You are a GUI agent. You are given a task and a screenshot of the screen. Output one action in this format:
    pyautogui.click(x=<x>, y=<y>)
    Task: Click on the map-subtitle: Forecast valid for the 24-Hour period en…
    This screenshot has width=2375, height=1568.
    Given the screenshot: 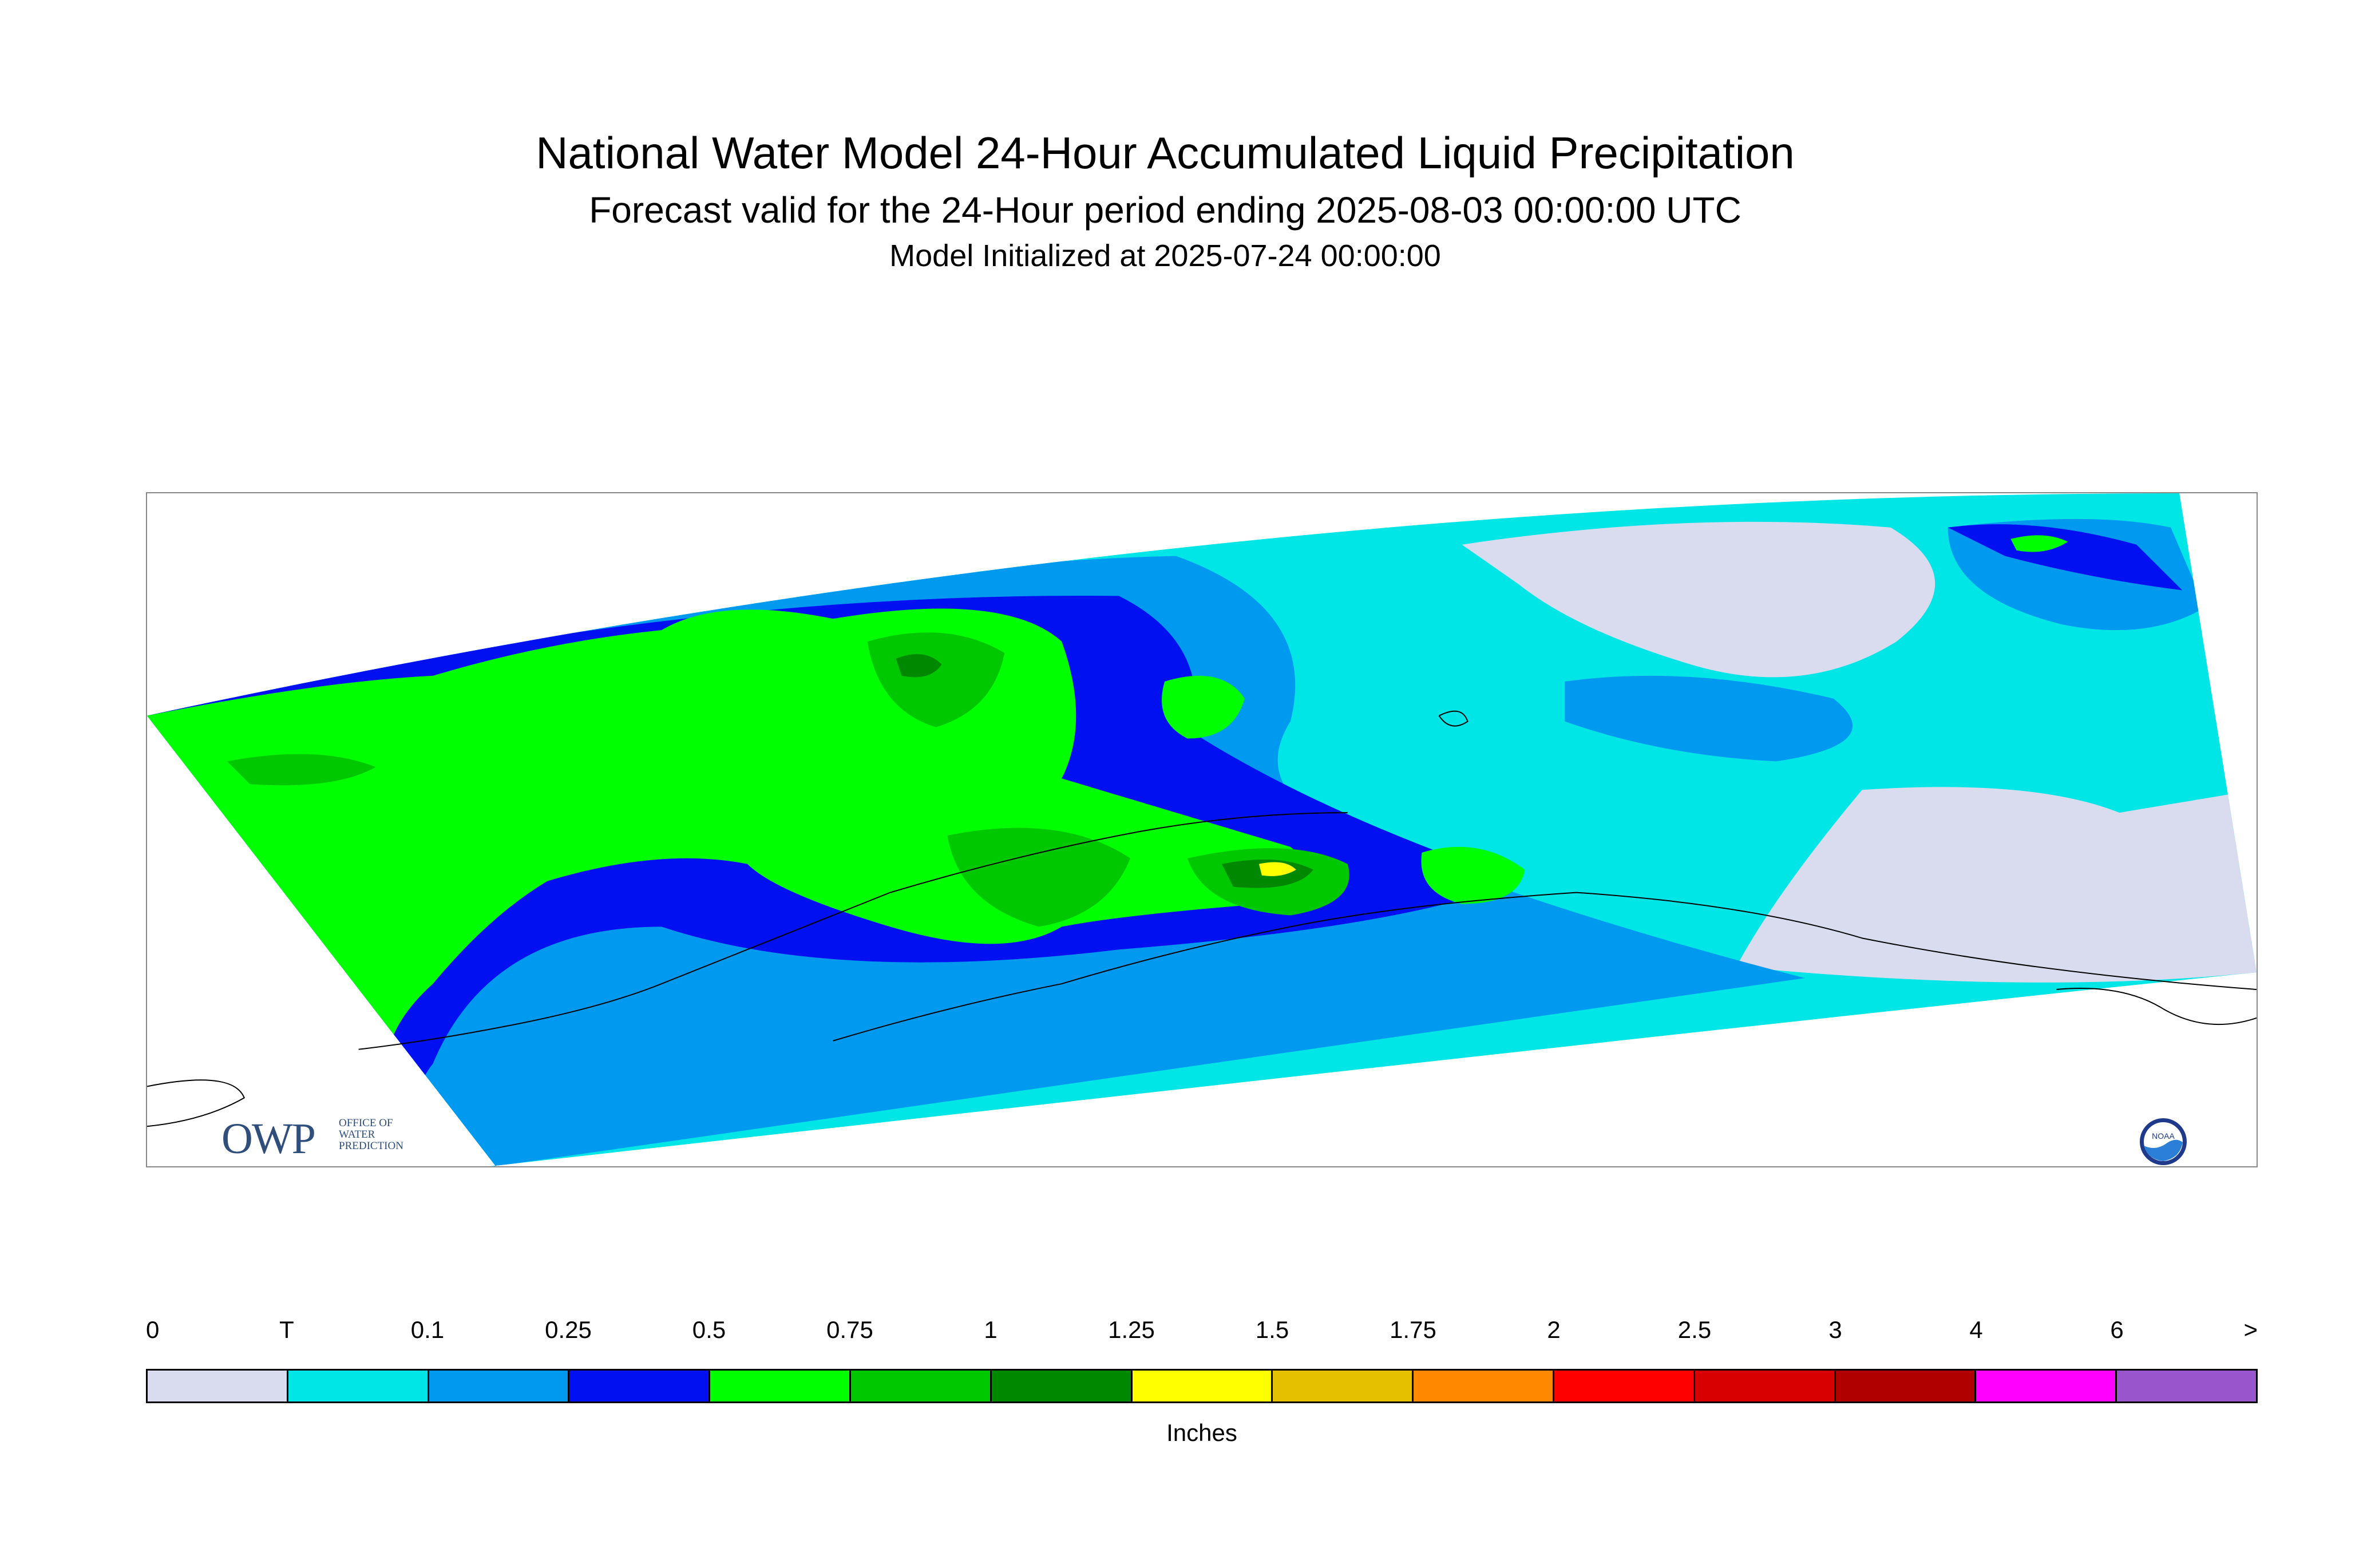 What is the action you would take?
    pyautogui.click(x=1165, y=210)
    